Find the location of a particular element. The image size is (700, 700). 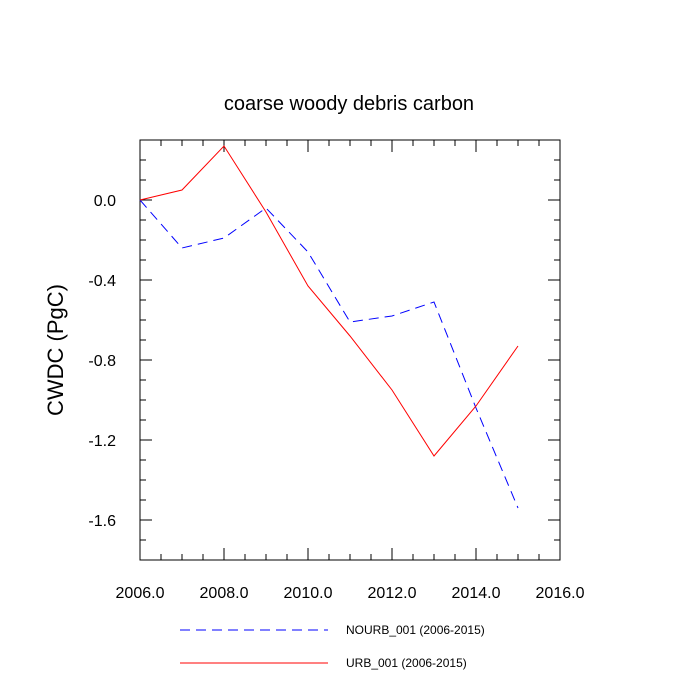

x-tick-label: 2014.0 is located at coordinates (476, 593).